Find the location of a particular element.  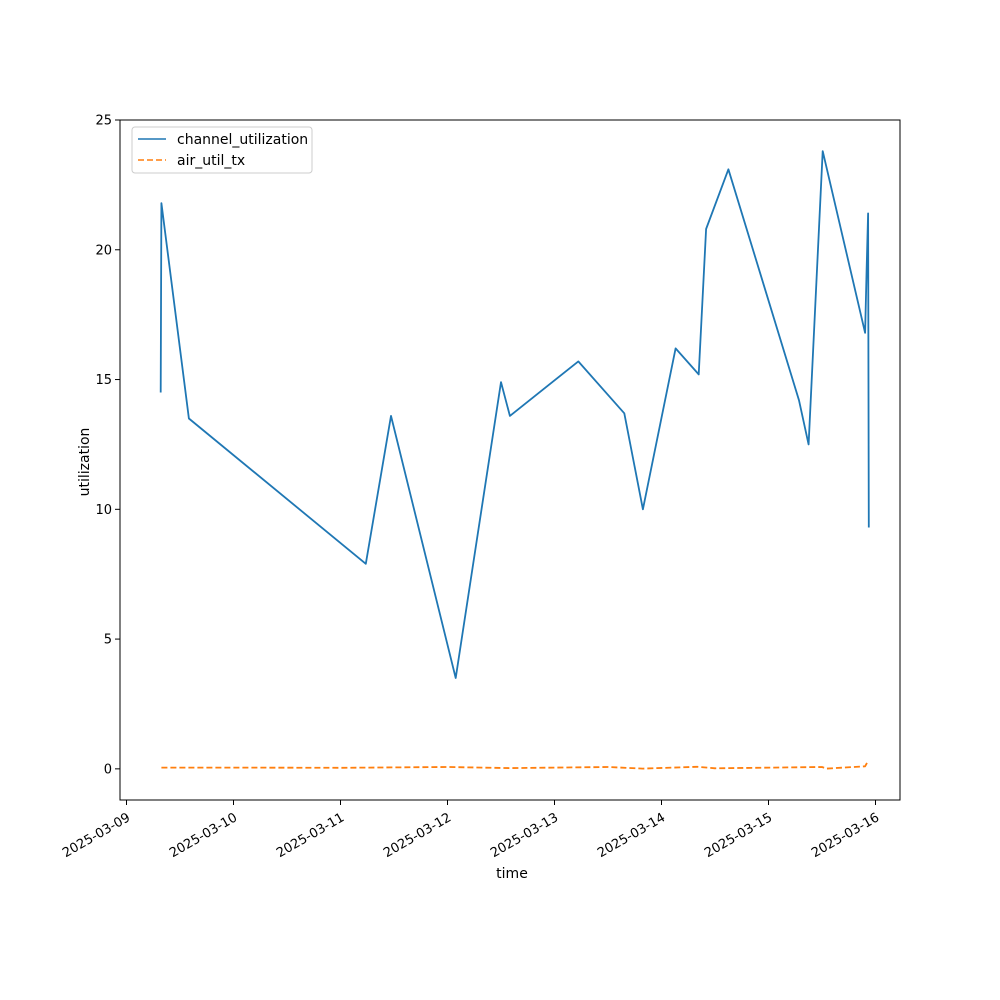

legend: channel_utilization air_util_tx is located at coordinates (222, 150).